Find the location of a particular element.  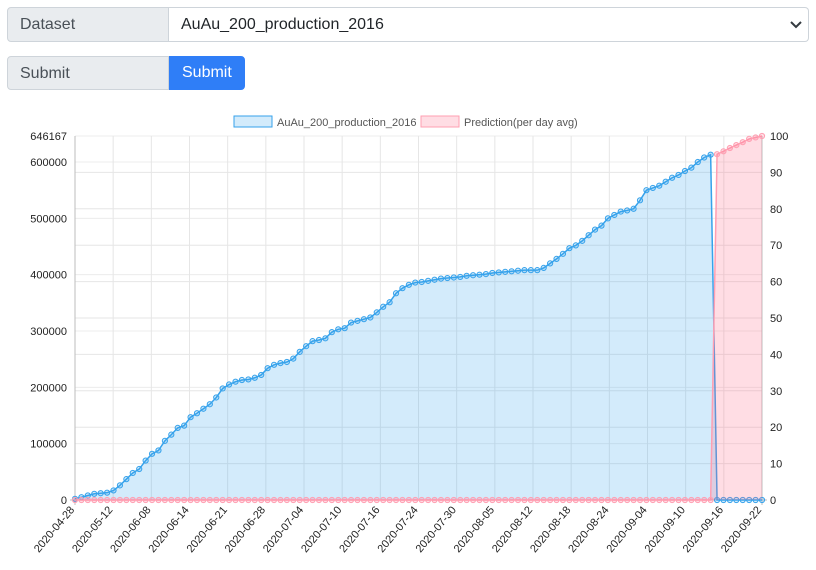

submit-button: Submit is located at coordinates (207, 73).